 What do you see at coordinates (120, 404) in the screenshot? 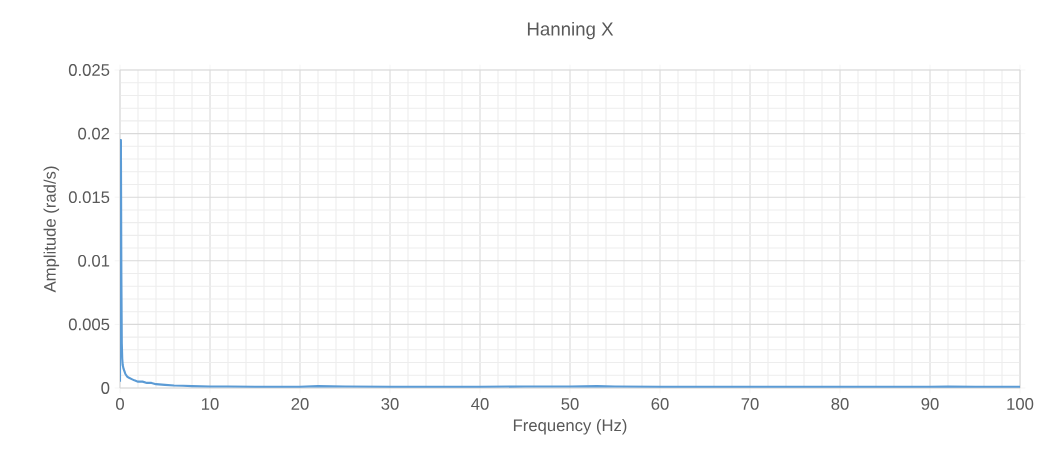
I see `x-tick-label: 0` at bounding box center [120, 404].